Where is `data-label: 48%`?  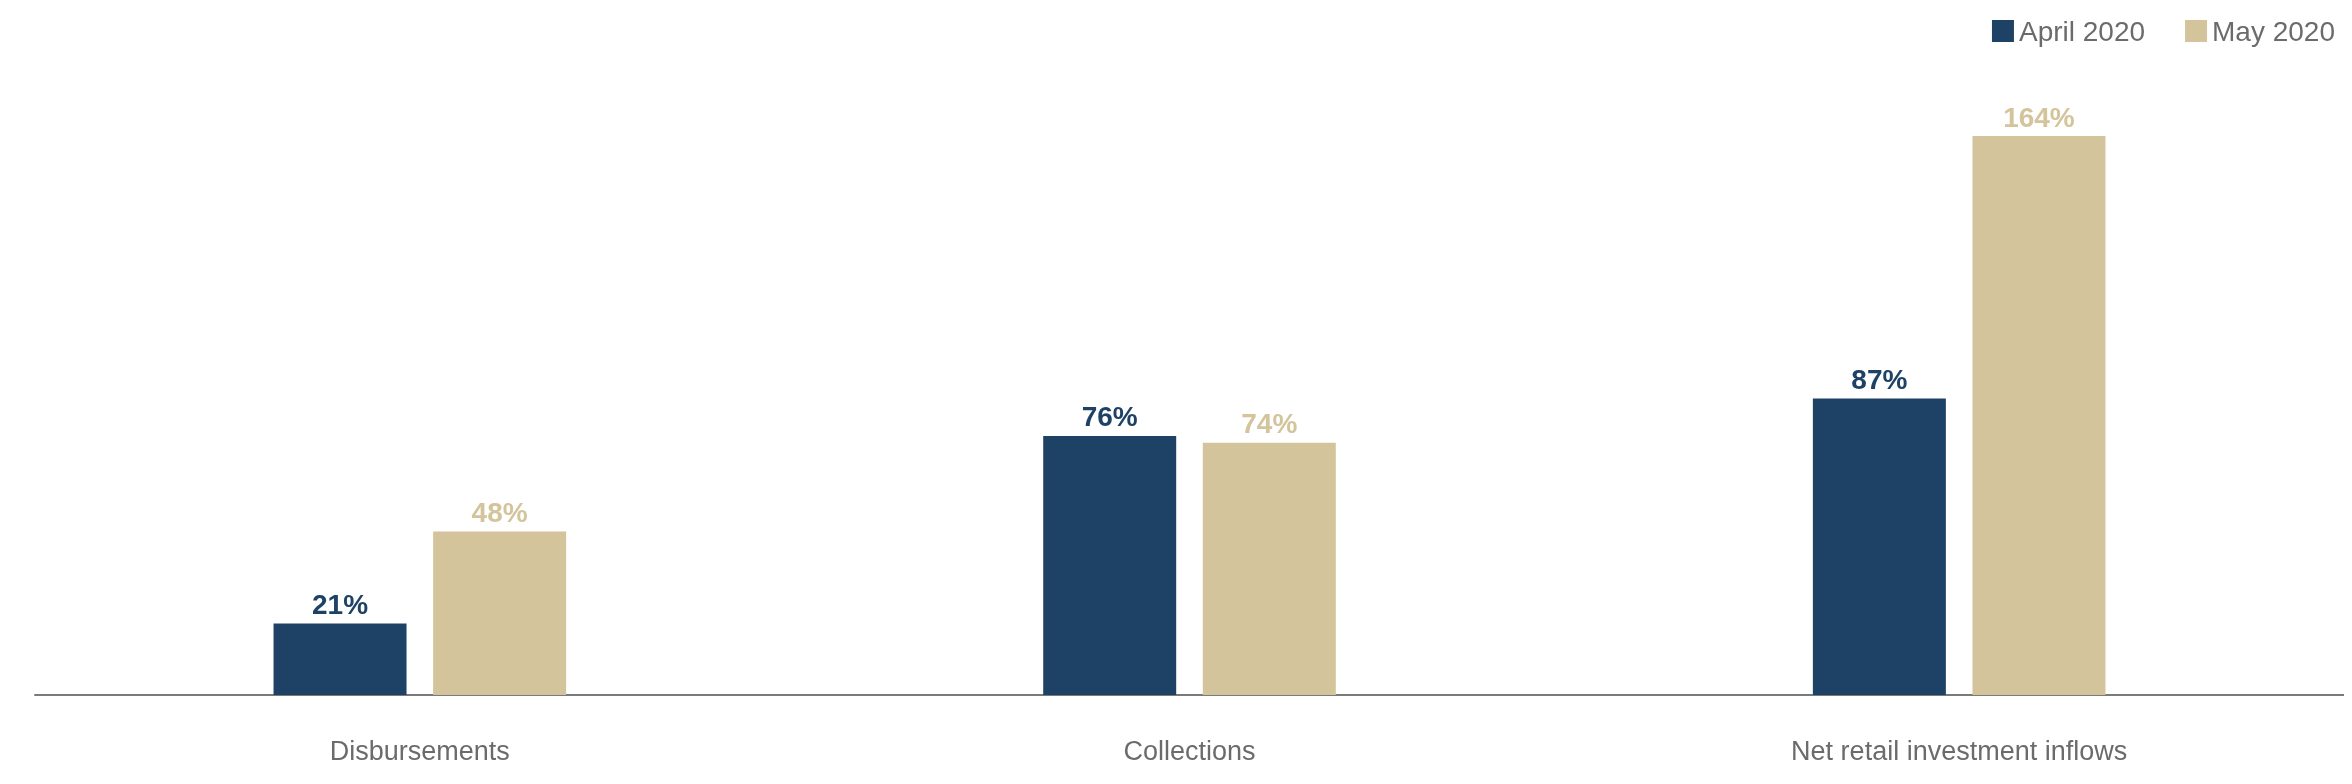
data-label: 48% is located at coordinates (499, 512).